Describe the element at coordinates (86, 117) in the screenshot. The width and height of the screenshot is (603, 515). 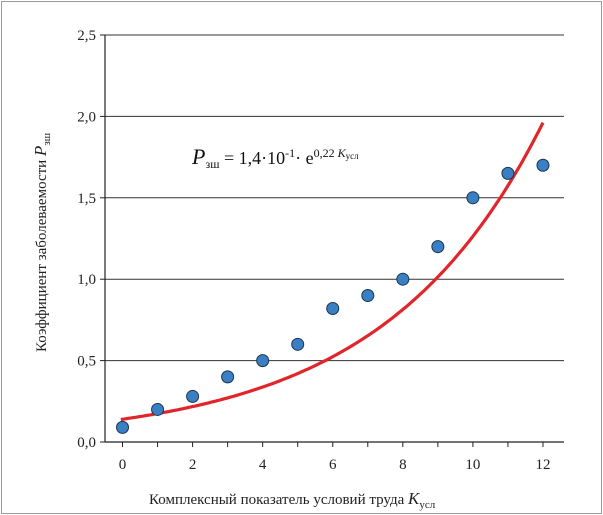
I see `y-tick-label: 2,0` at that location.